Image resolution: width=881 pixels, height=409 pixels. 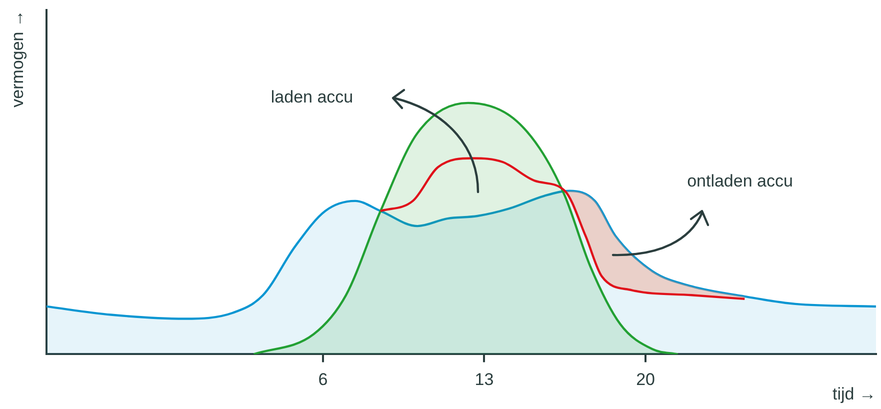 What do you see at coordinates (854, 394) in the screenshot?
I see `x-axis-title: tijd →` at bounding box center [854, 394].